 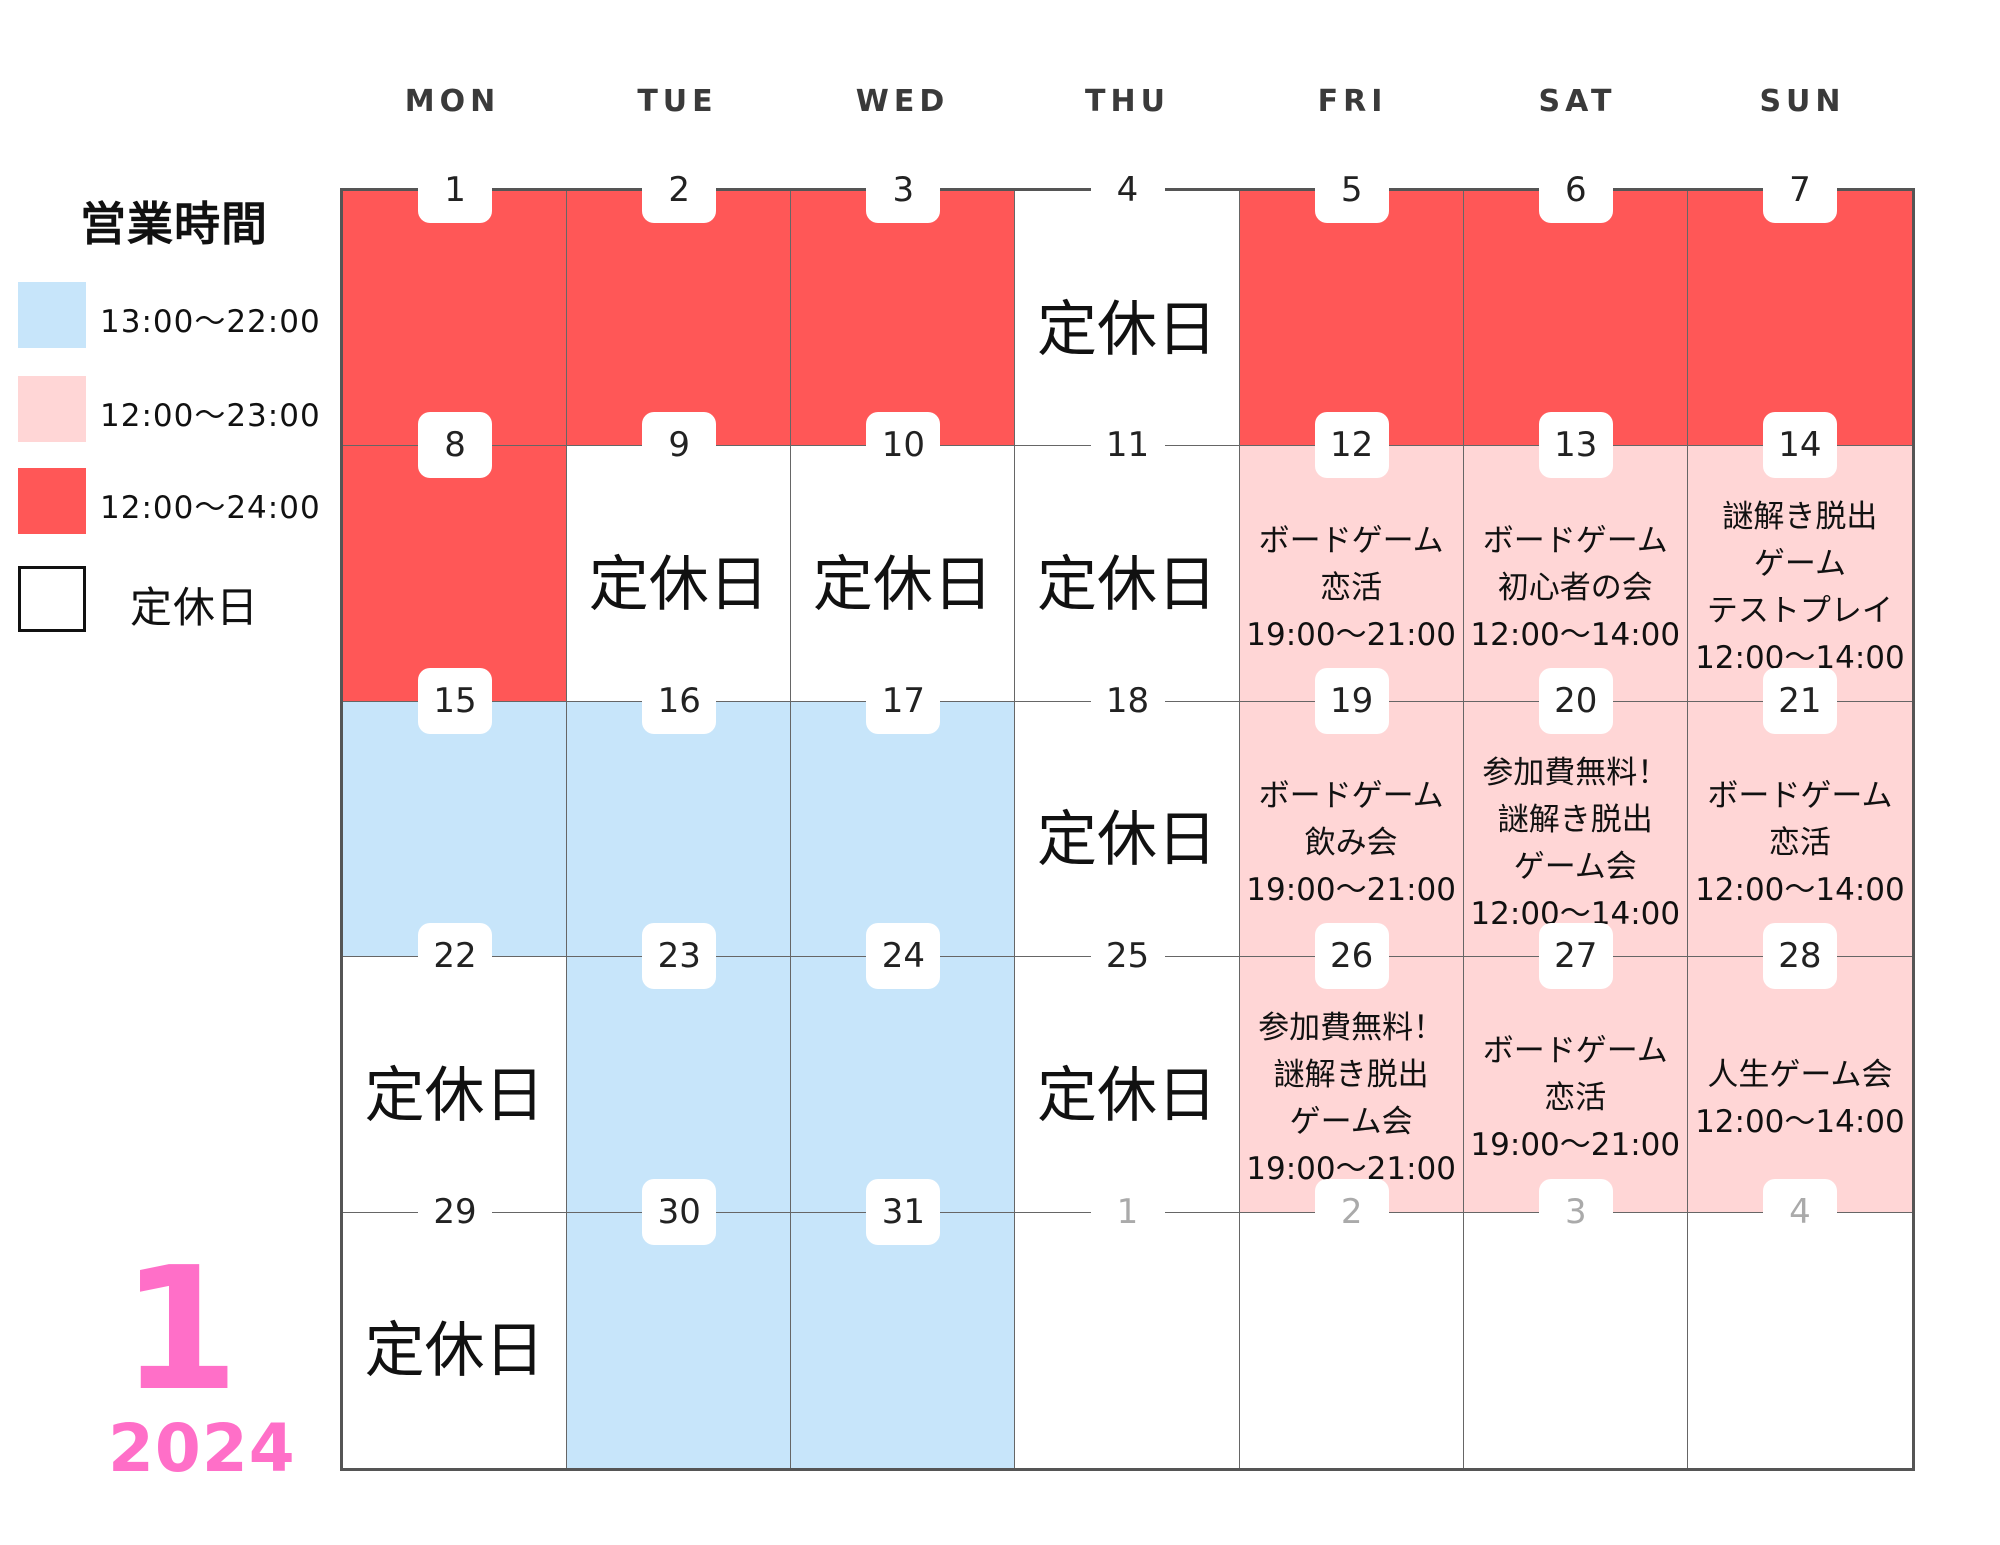 What do you see at coordinates (1802, 101) in the screenshot?
I see `weekday-sun: SUN` at bounding box center [1802, 101].